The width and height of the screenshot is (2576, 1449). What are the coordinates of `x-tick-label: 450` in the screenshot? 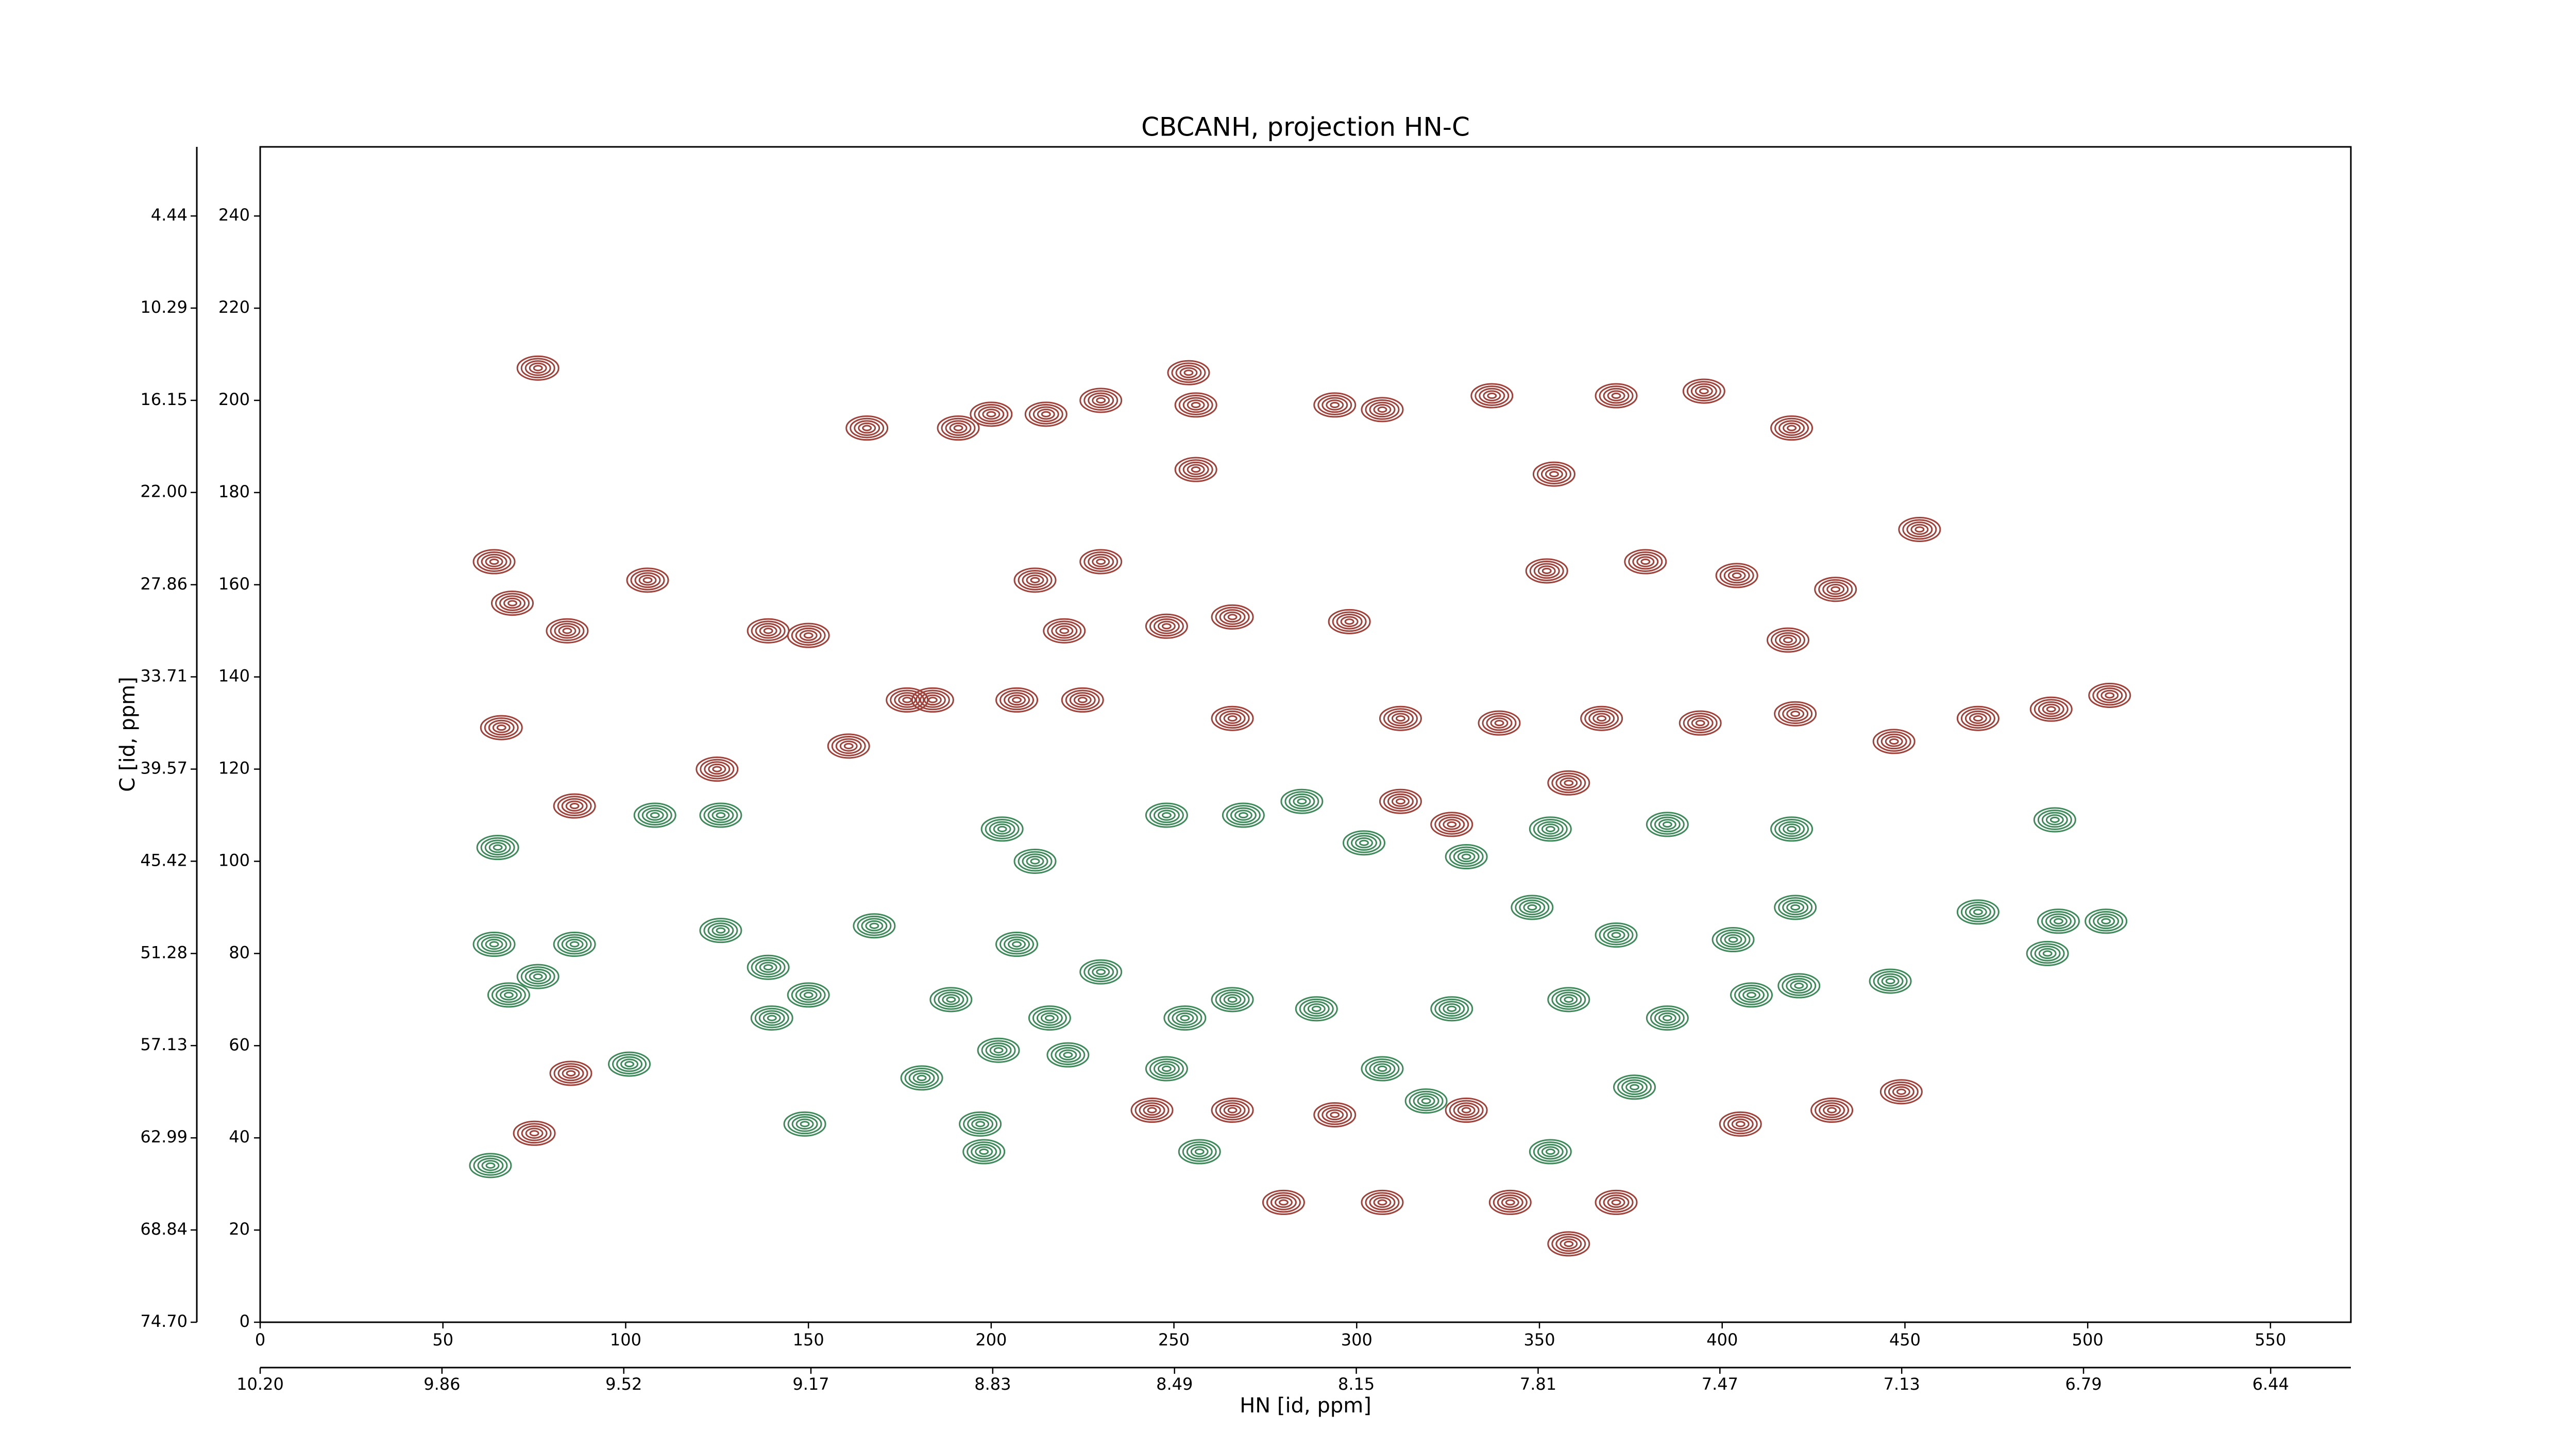 It's located at (1905, 1340).